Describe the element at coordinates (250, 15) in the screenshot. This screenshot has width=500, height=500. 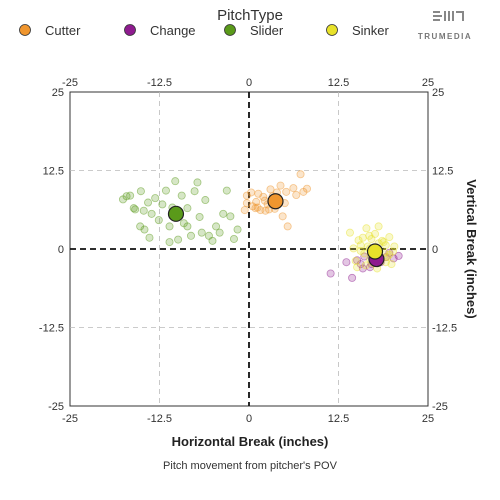
I see `legend-title: PitchType` at that location.